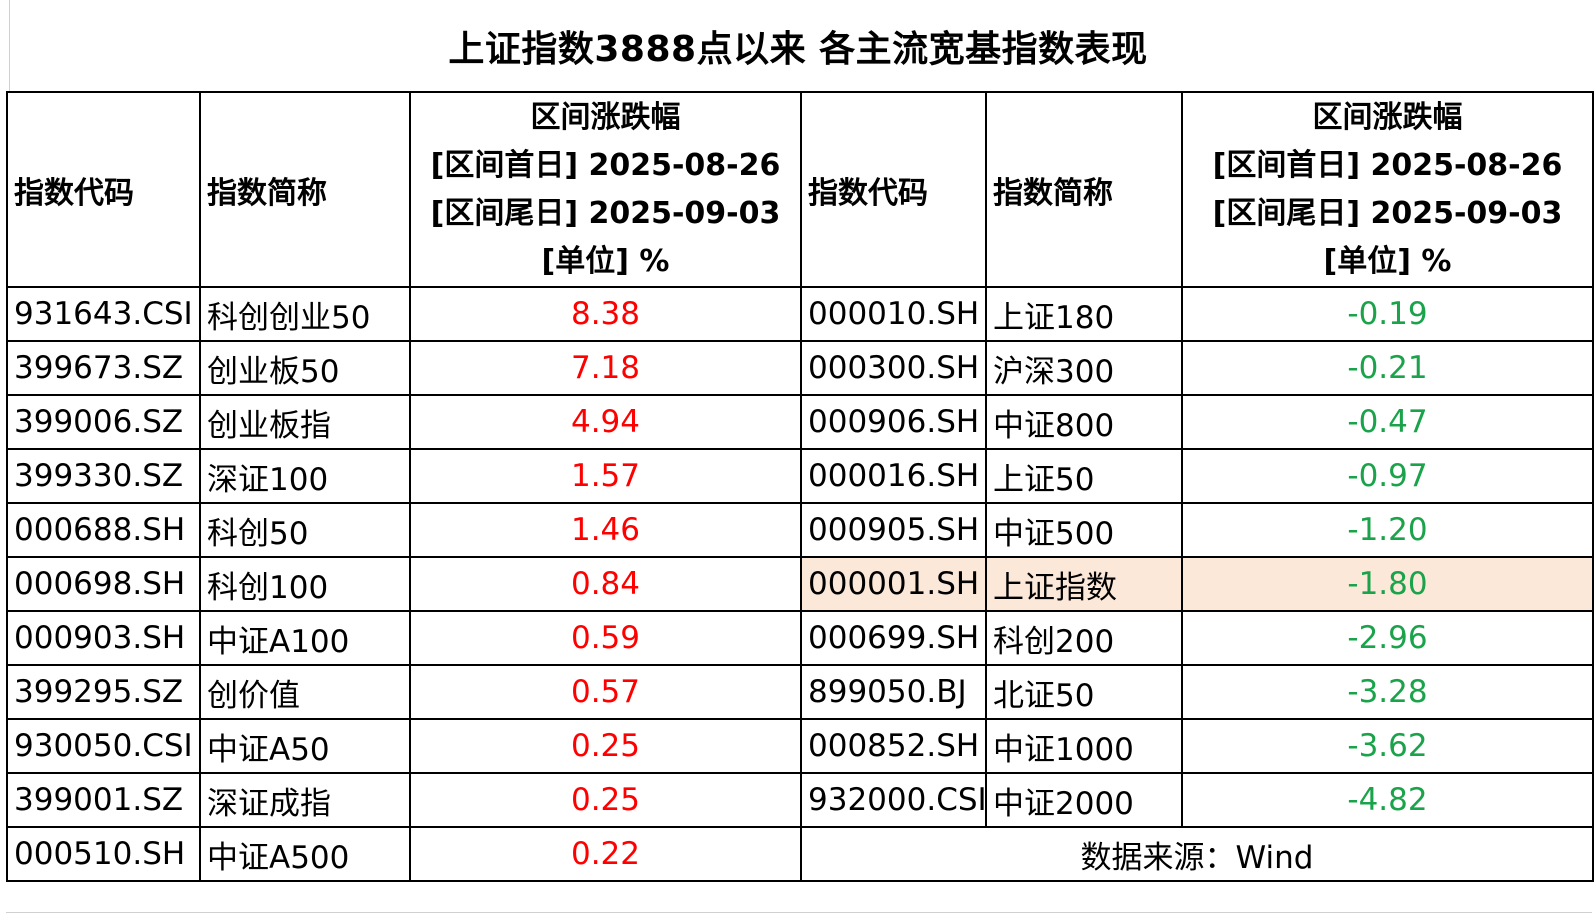 The height and width of the screenshot is (918, 1596). Describe the element at coordinates (893, 692) in the screenshot. I see `right-code: 899050.BJ` at that location.